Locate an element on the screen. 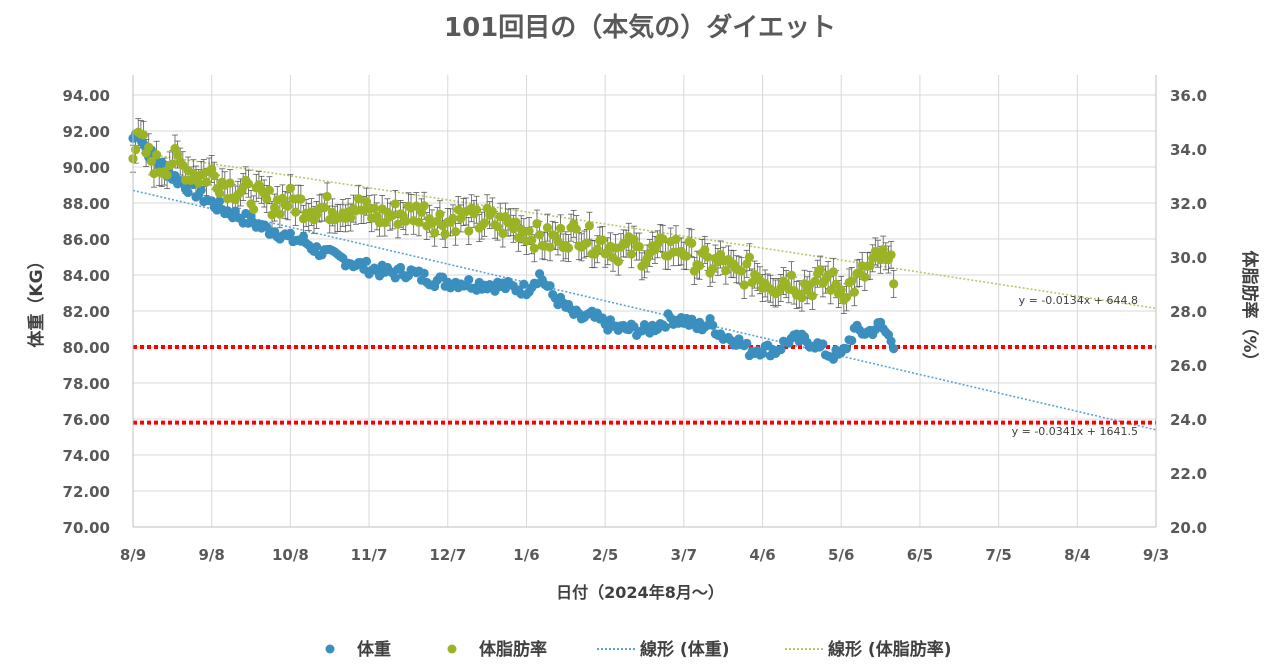 The image size is (1280, 670). y2-tick-label: 36.0 is located at coordinates (1188, 96).